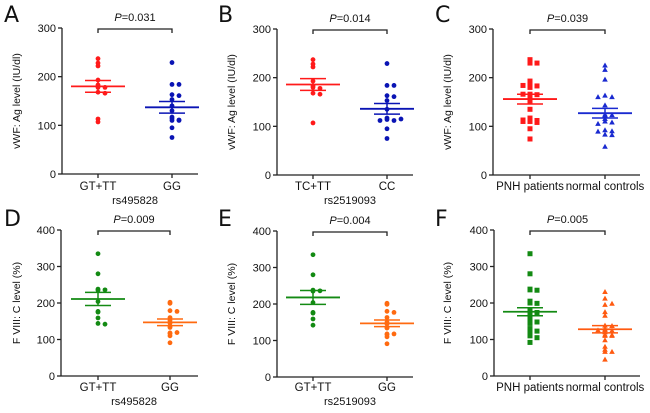  Describe the element at coordinates (530, 187) in the screenshot. I see `x-category-label: PNH patients` at that location.